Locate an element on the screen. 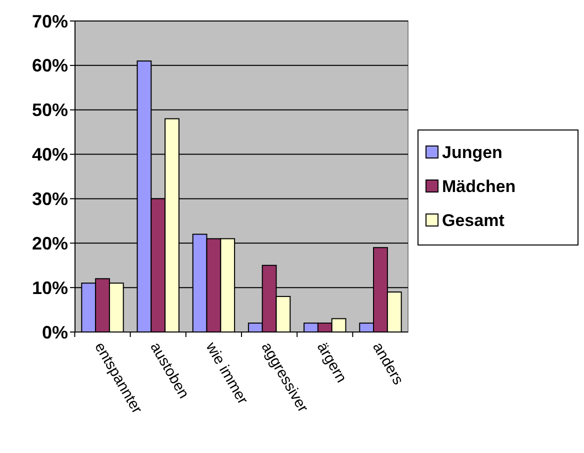 This screenshot has width=584, height=453. legend-label: Mädchen is located at coordinates (479, 186).